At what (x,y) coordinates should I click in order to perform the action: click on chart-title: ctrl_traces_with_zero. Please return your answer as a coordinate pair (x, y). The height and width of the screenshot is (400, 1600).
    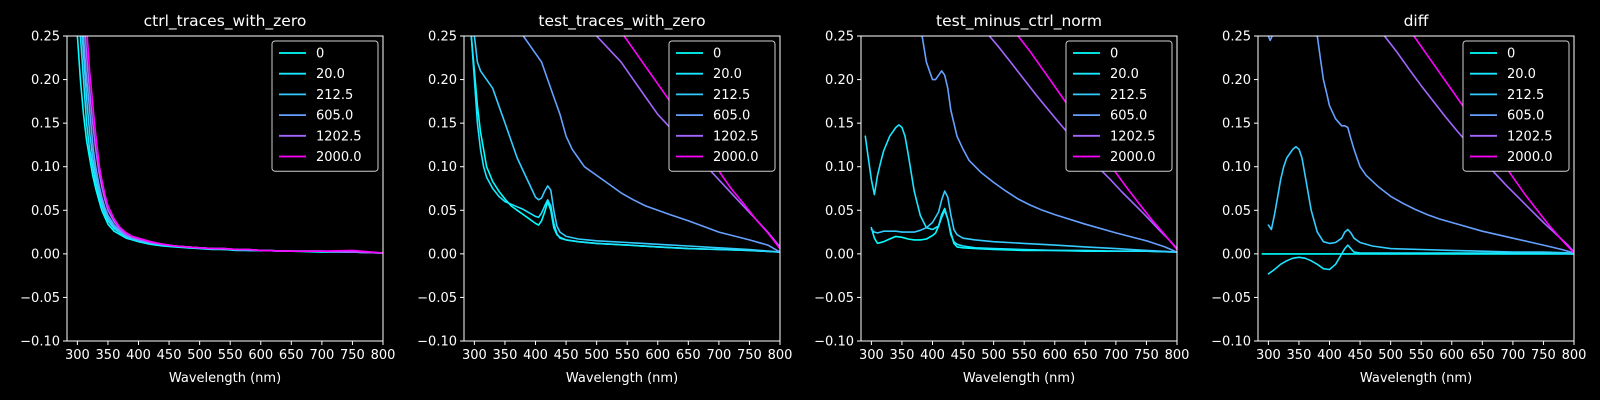
    Looking at the image, I should click on (225, 21).